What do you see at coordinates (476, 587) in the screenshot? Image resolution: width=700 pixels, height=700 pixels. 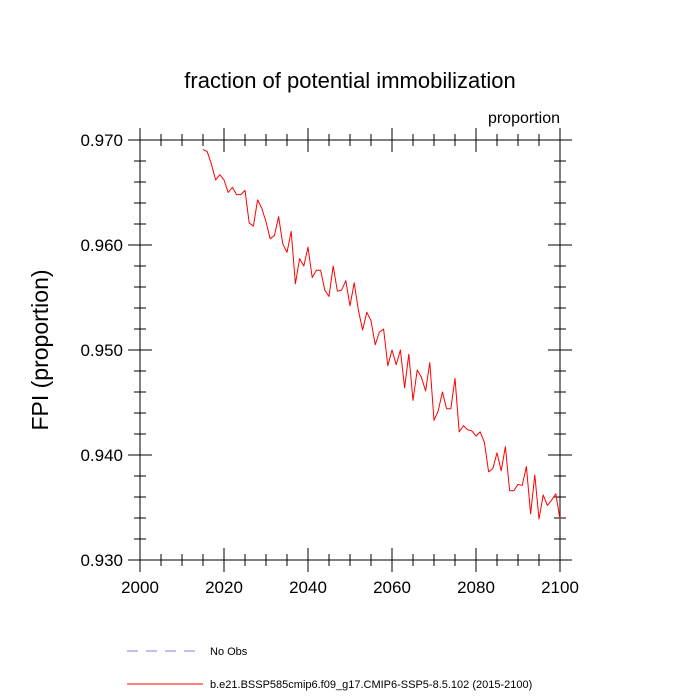 I see `x-tick-label: 2080` at bounding box center [476, 587].